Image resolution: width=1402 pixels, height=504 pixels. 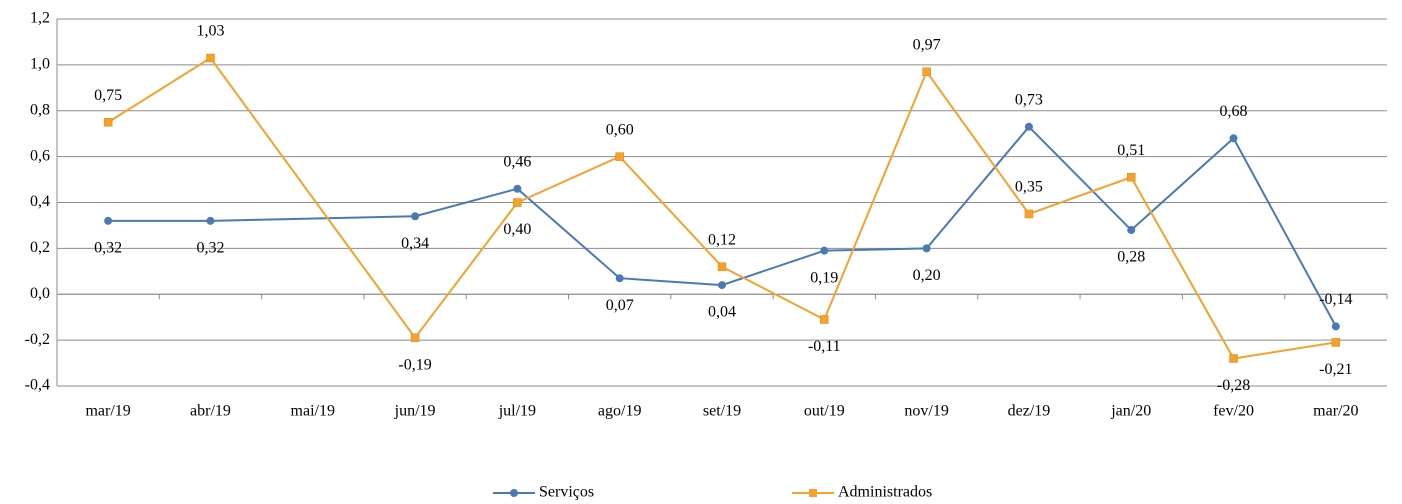 What do you see at coordinates (40, 64) in the screenshot?
I see `y-tick-label: 1,0` at bounding box center [40, 64].